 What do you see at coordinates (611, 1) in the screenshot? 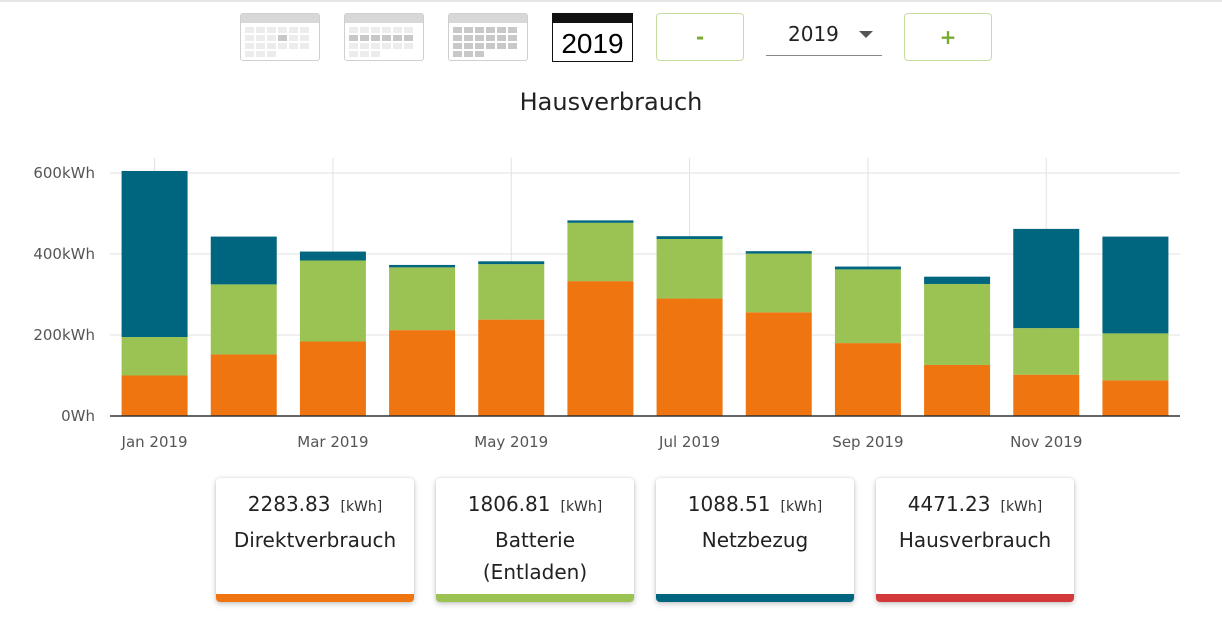
I see `top-divider` at bounding box center [611, 1].